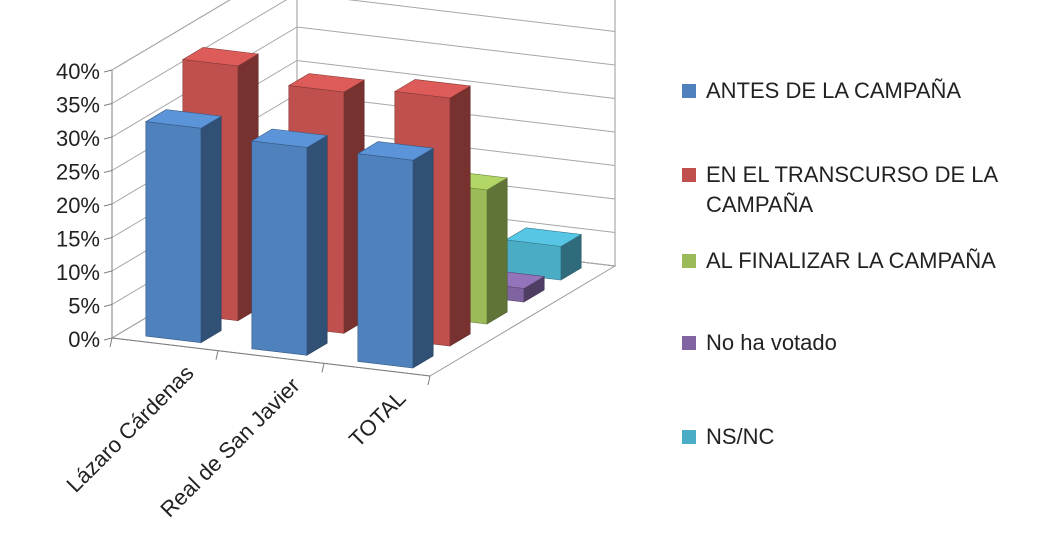 Image resolution: width=1056 pixels, height=547 pixels. I want to click on legend-item: ANTES DE LA CAMPAÑA, so click(864, 91).